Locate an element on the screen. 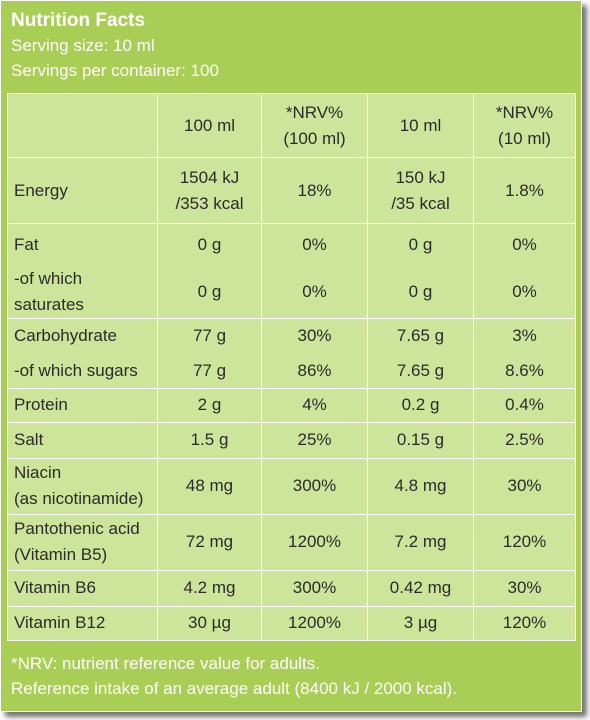 The width and height of the screenshot is (590, 720). table-row: Salt 1.5 g 25% 0.15 g 2.5% is located at coordinates (291, 440).